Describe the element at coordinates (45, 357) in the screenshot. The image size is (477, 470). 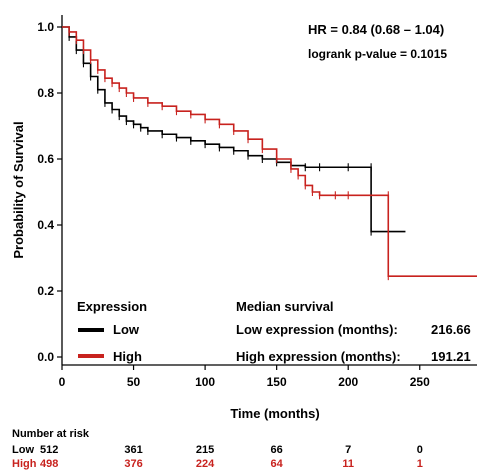
I see `y-tick-label: 0.0` at that location.